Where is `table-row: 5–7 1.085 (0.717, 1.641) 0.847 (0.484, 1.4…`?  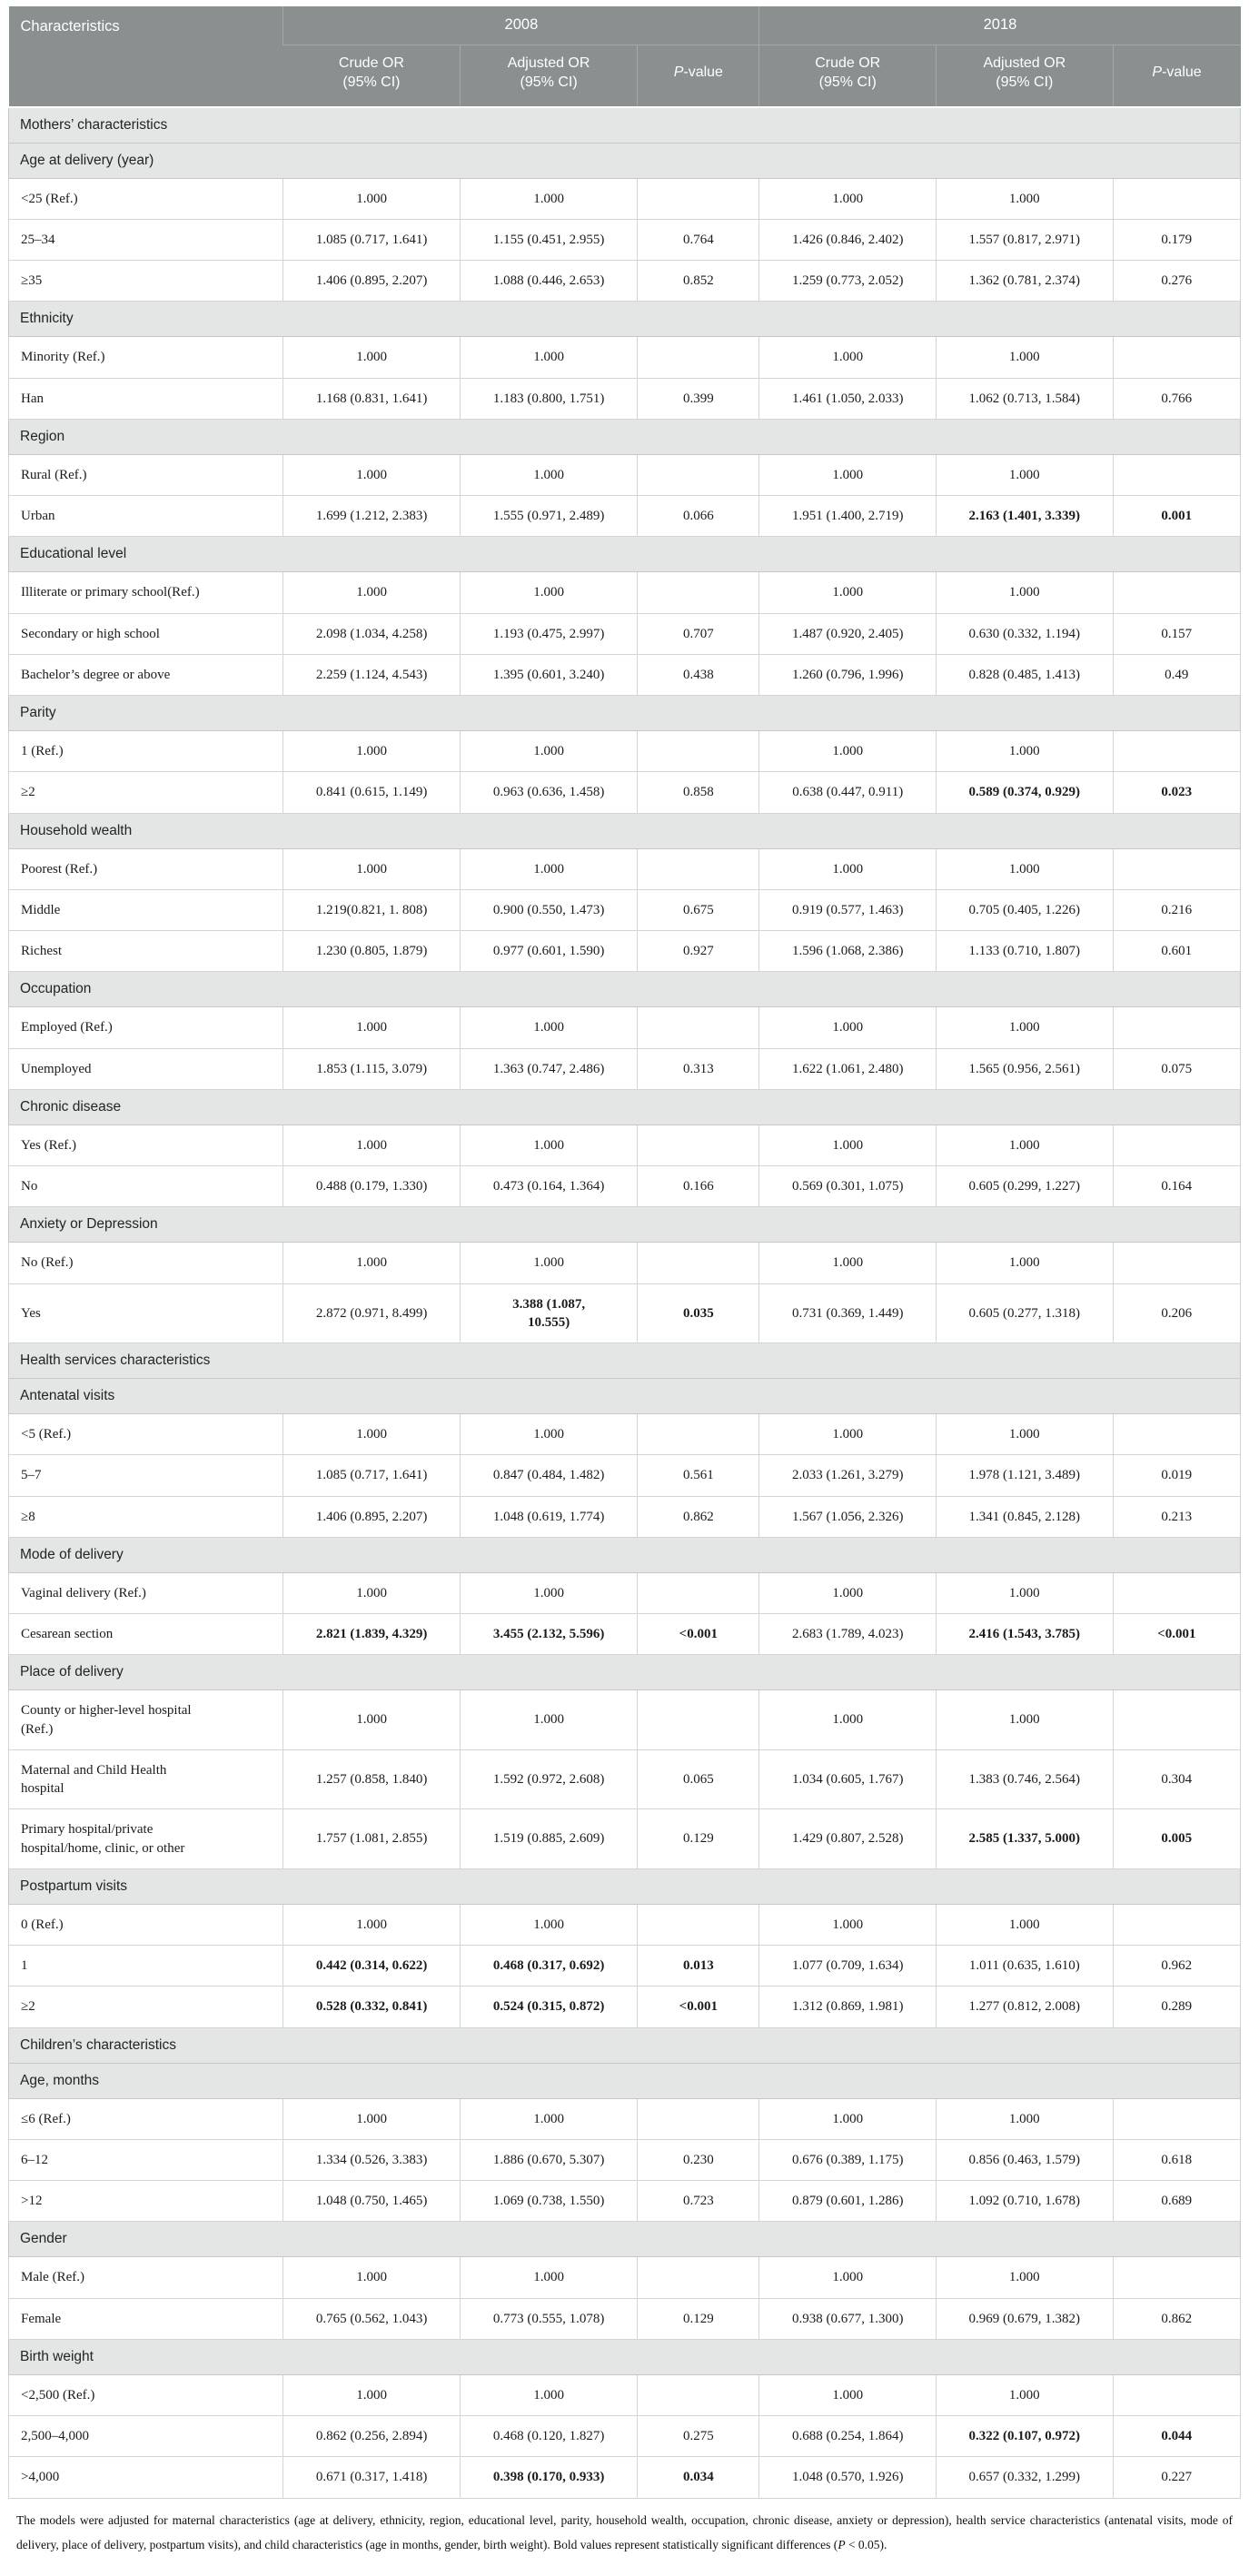
table-row: 5–7 1.085 (0.717, 1.641) 0.847 (0.484, 1.4… is located at coordinates (624, 1475).